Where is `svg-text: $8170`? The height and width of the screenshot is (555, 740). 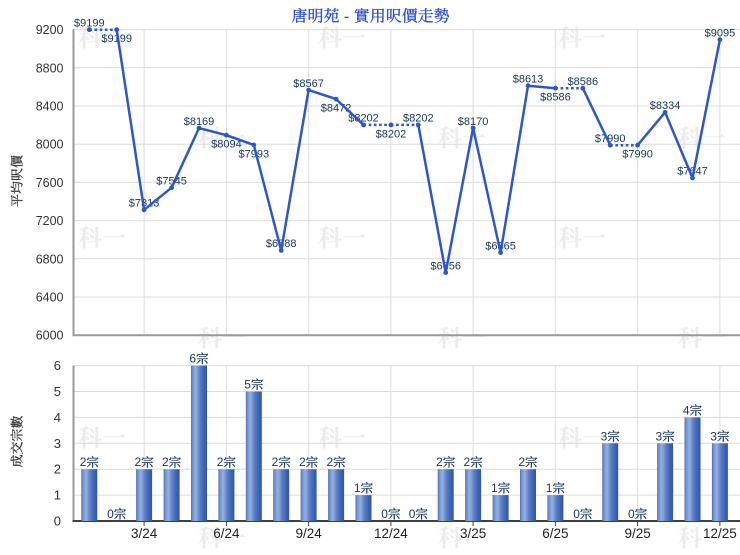 svg-text: $8170 is located at coordinates (473, 122).